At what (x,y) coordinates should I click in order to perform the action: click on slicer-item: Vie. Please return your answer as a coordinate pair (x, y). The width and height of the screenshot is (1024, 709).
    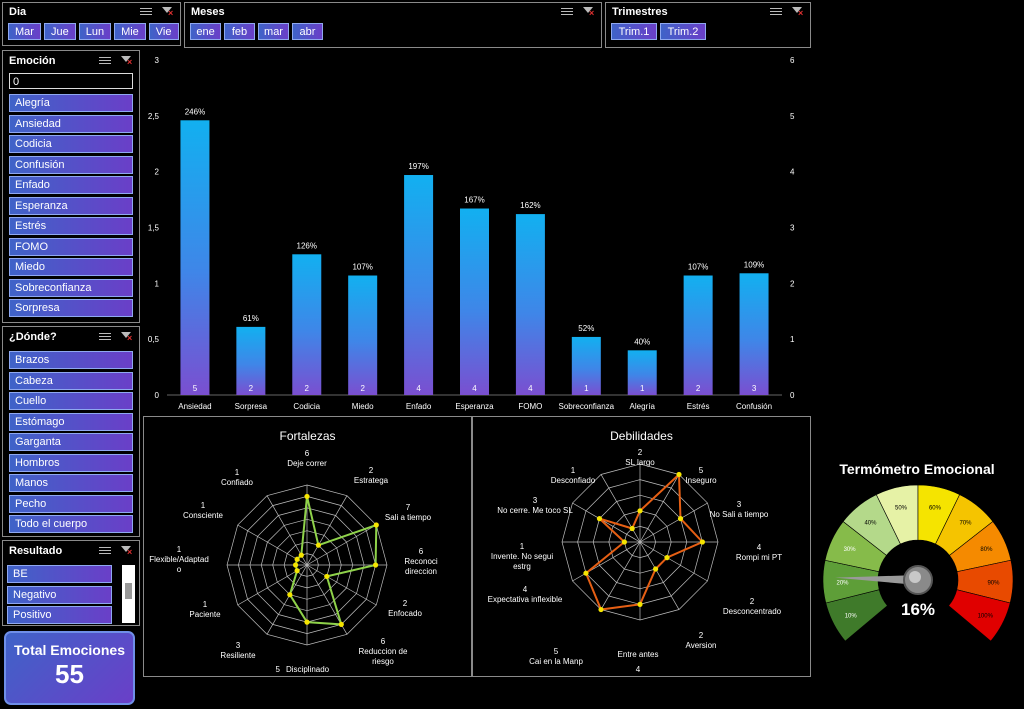
    Looking at the image, I should click on (163, 31).